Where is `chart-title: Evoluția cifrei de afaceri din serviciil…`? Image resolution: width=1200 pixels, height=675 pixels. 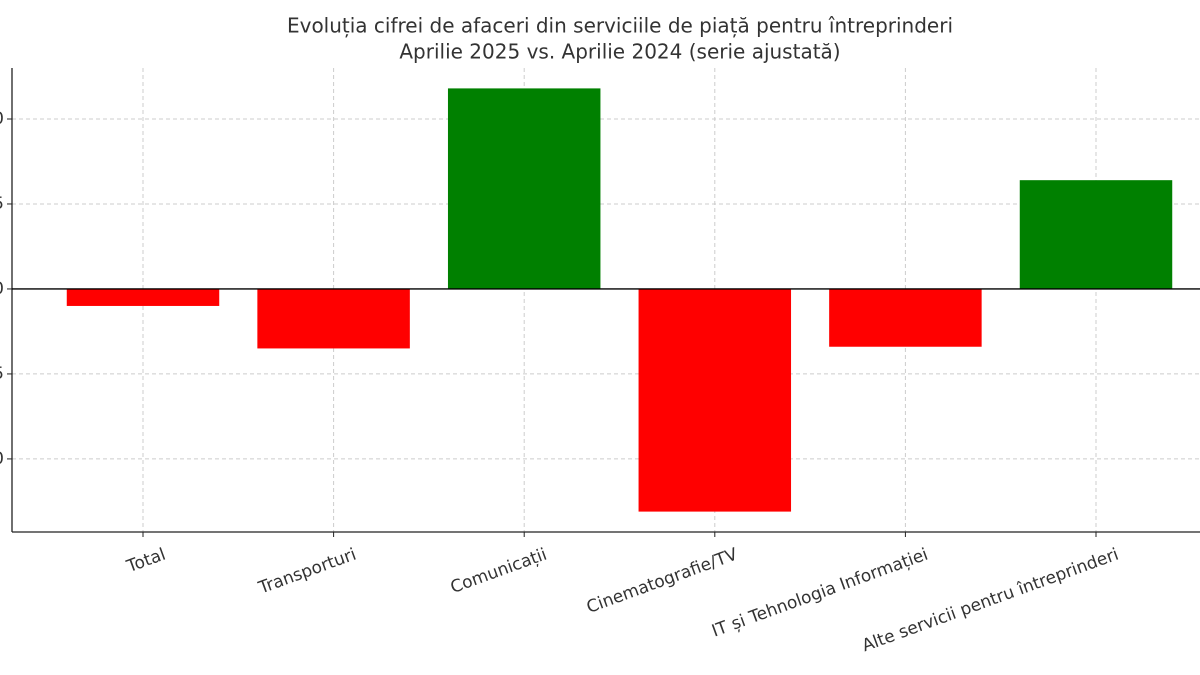 chart-title: Evoluția cifrei de afaceri din serviciil… is located at coordinates (620, 26).